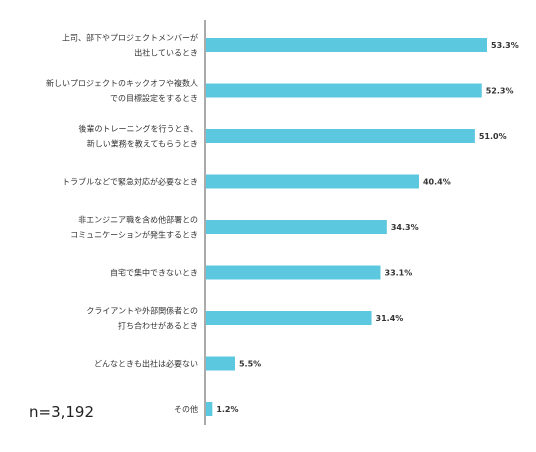  What do you see at coordinates (122, 90) in the screenshot?
I see `category-label-1: 新しいプロジェクトのキックオフや複数人での目標設定をするとき` at bounding box center [122, 90].